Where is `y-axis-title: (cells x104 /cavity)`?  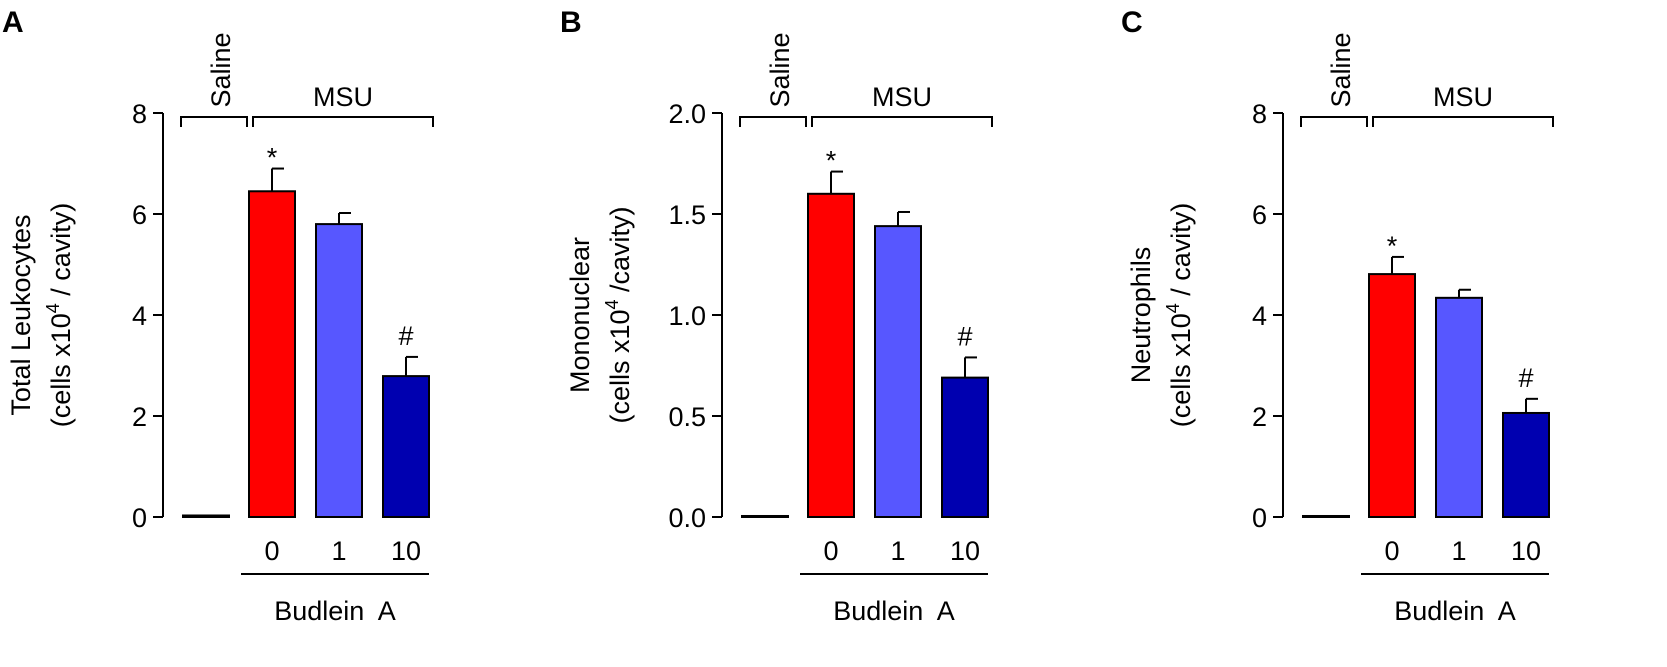 y-axis-title: (cells x104 /cavity) is located at coordinates (618, 314).